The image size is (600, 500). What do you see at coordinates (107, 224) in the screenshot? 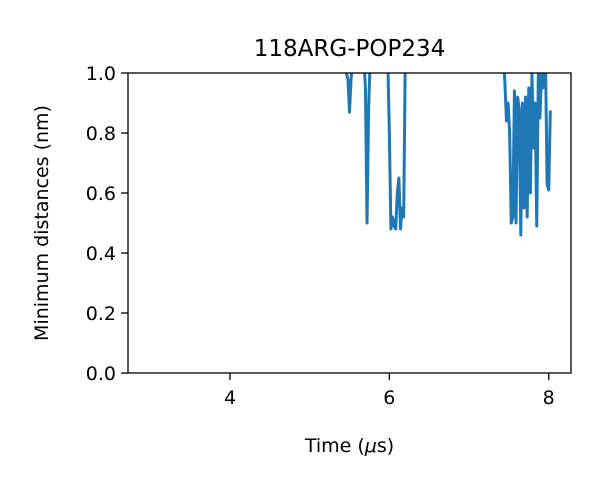
I see `y-axis: 0.0 0.2 0.4 0.6 0.8 1.0` at bounding box center [107, 224].